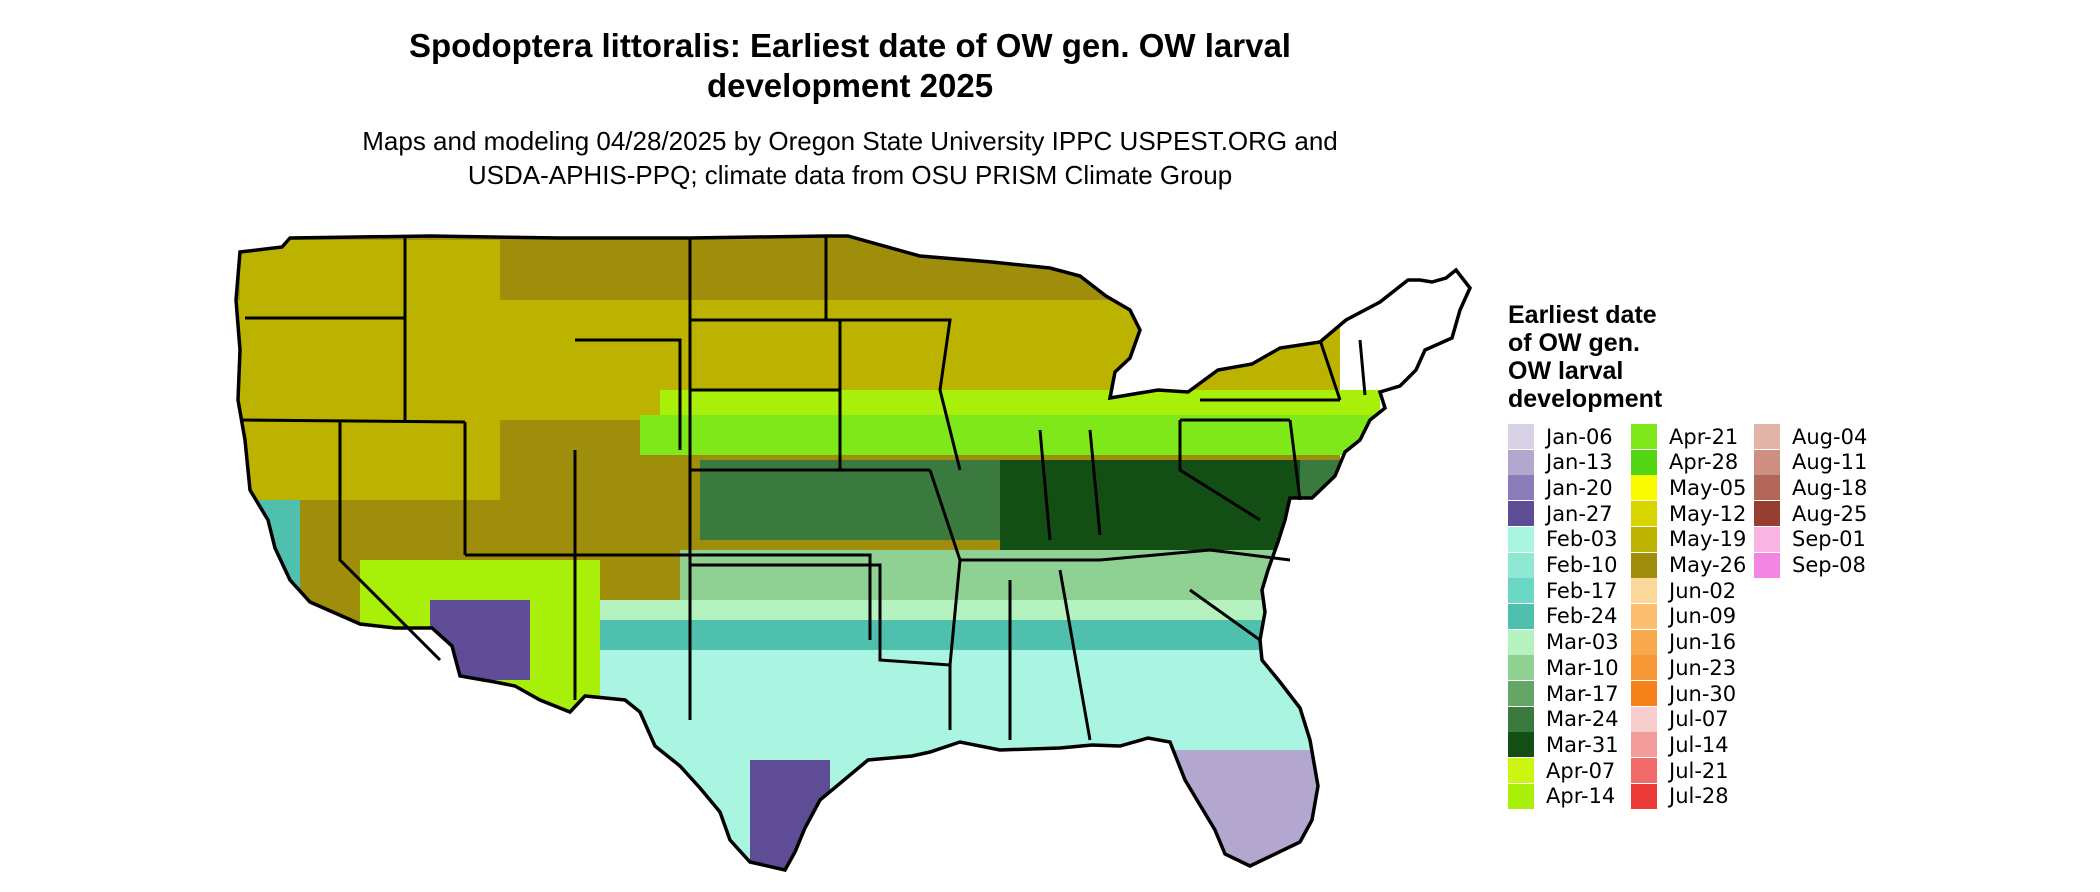  Describe the element at coordinates (1708, 565) in the screenshot. I see `legend-label: May-26` at that location.